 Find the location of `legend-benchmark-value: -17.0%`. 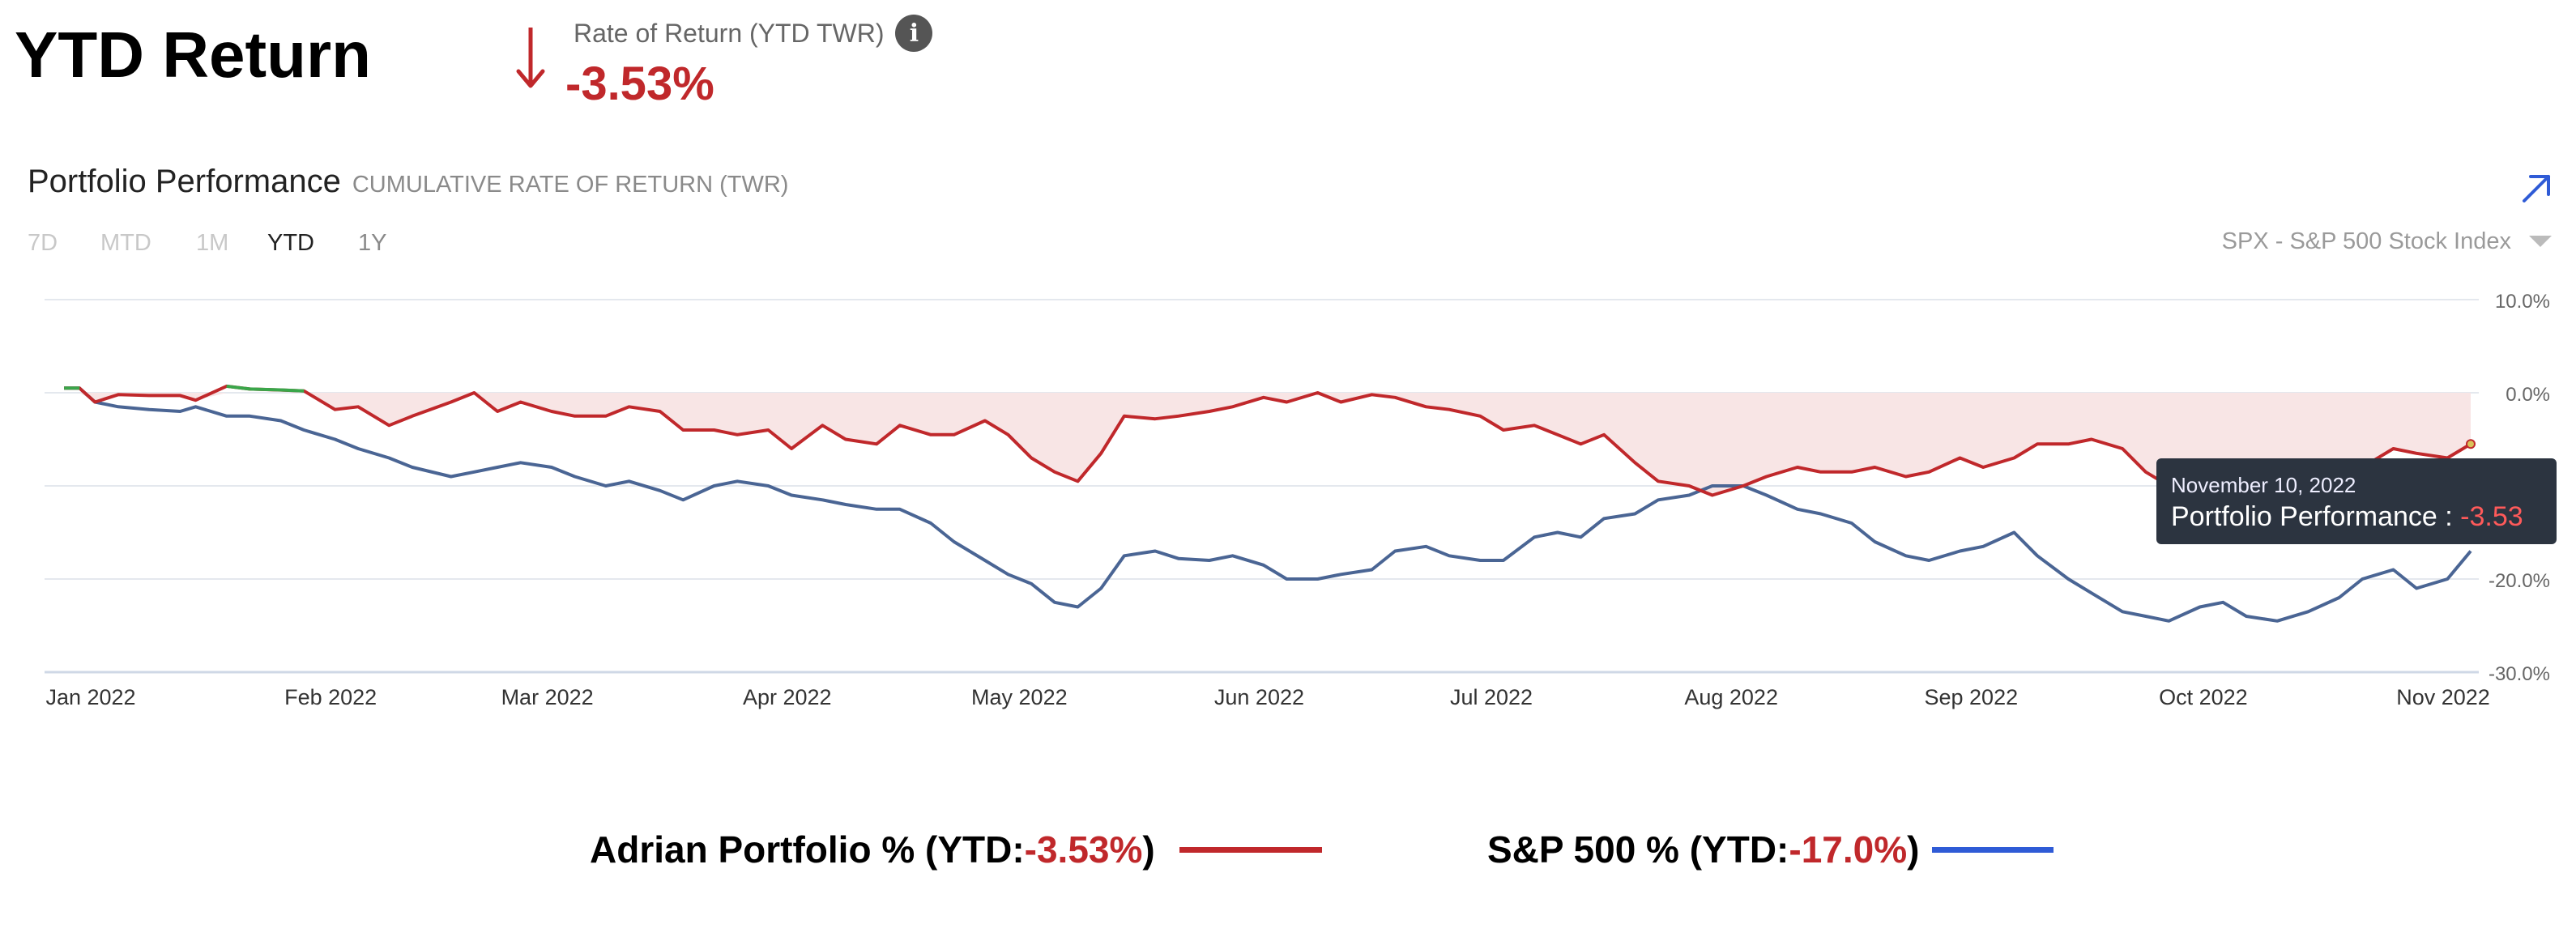

legend-benchmark-value: -17.0% is located at coordinates (1849, 849).